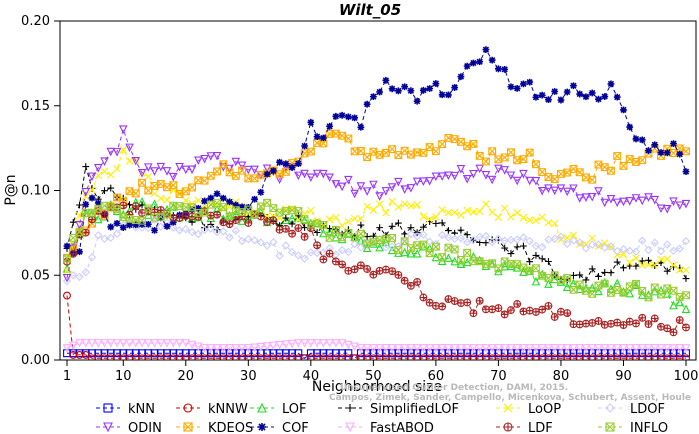  Describe the element at coordinates (414, 409) in the screenshot. I see `legend-label: SimplifiedLOF` at that location.